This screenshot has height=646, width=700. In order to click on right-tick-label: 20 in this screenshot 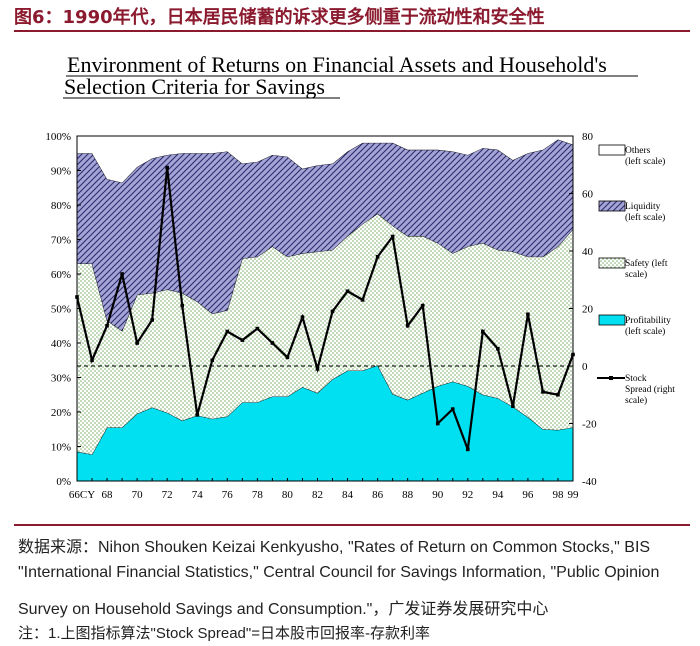, I will do `click(588, 310)`.